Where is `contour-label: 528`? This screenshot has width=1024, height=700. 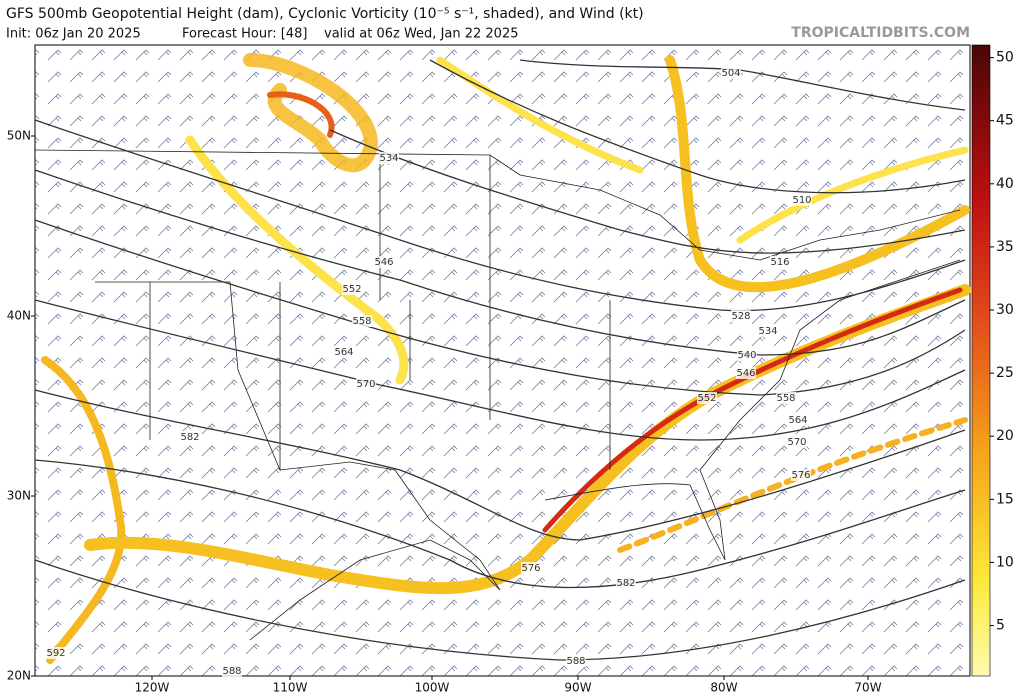 contour-label: 528 is located at coordinates (740, 316).